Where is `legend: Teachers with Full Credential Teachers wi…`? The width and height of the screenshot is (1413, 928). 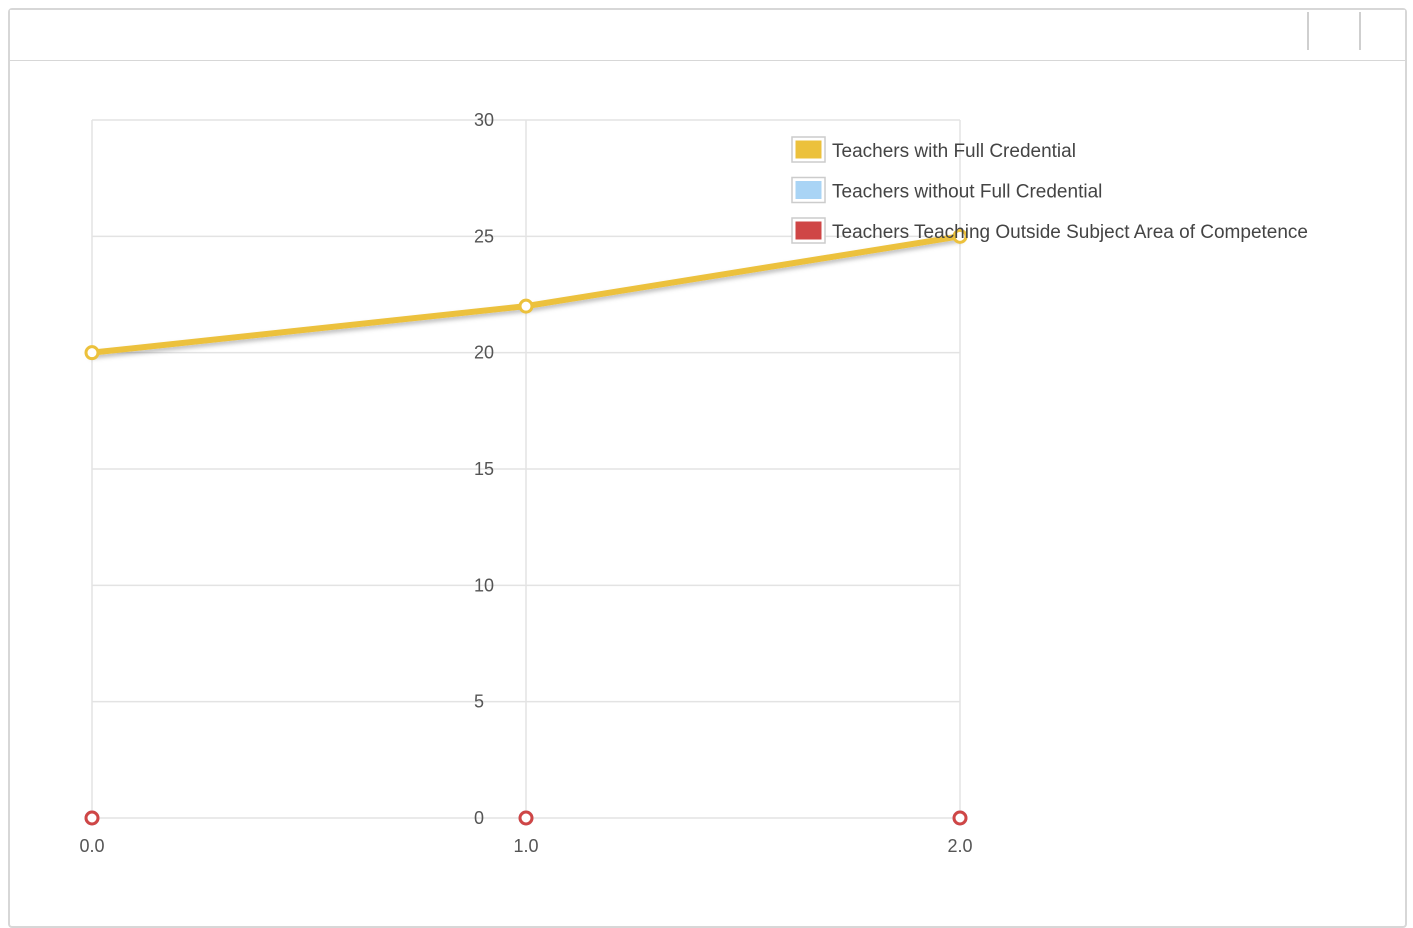 legend: Teachers with Full Credential Teachers wi… is located at coordinates (1049, 190).